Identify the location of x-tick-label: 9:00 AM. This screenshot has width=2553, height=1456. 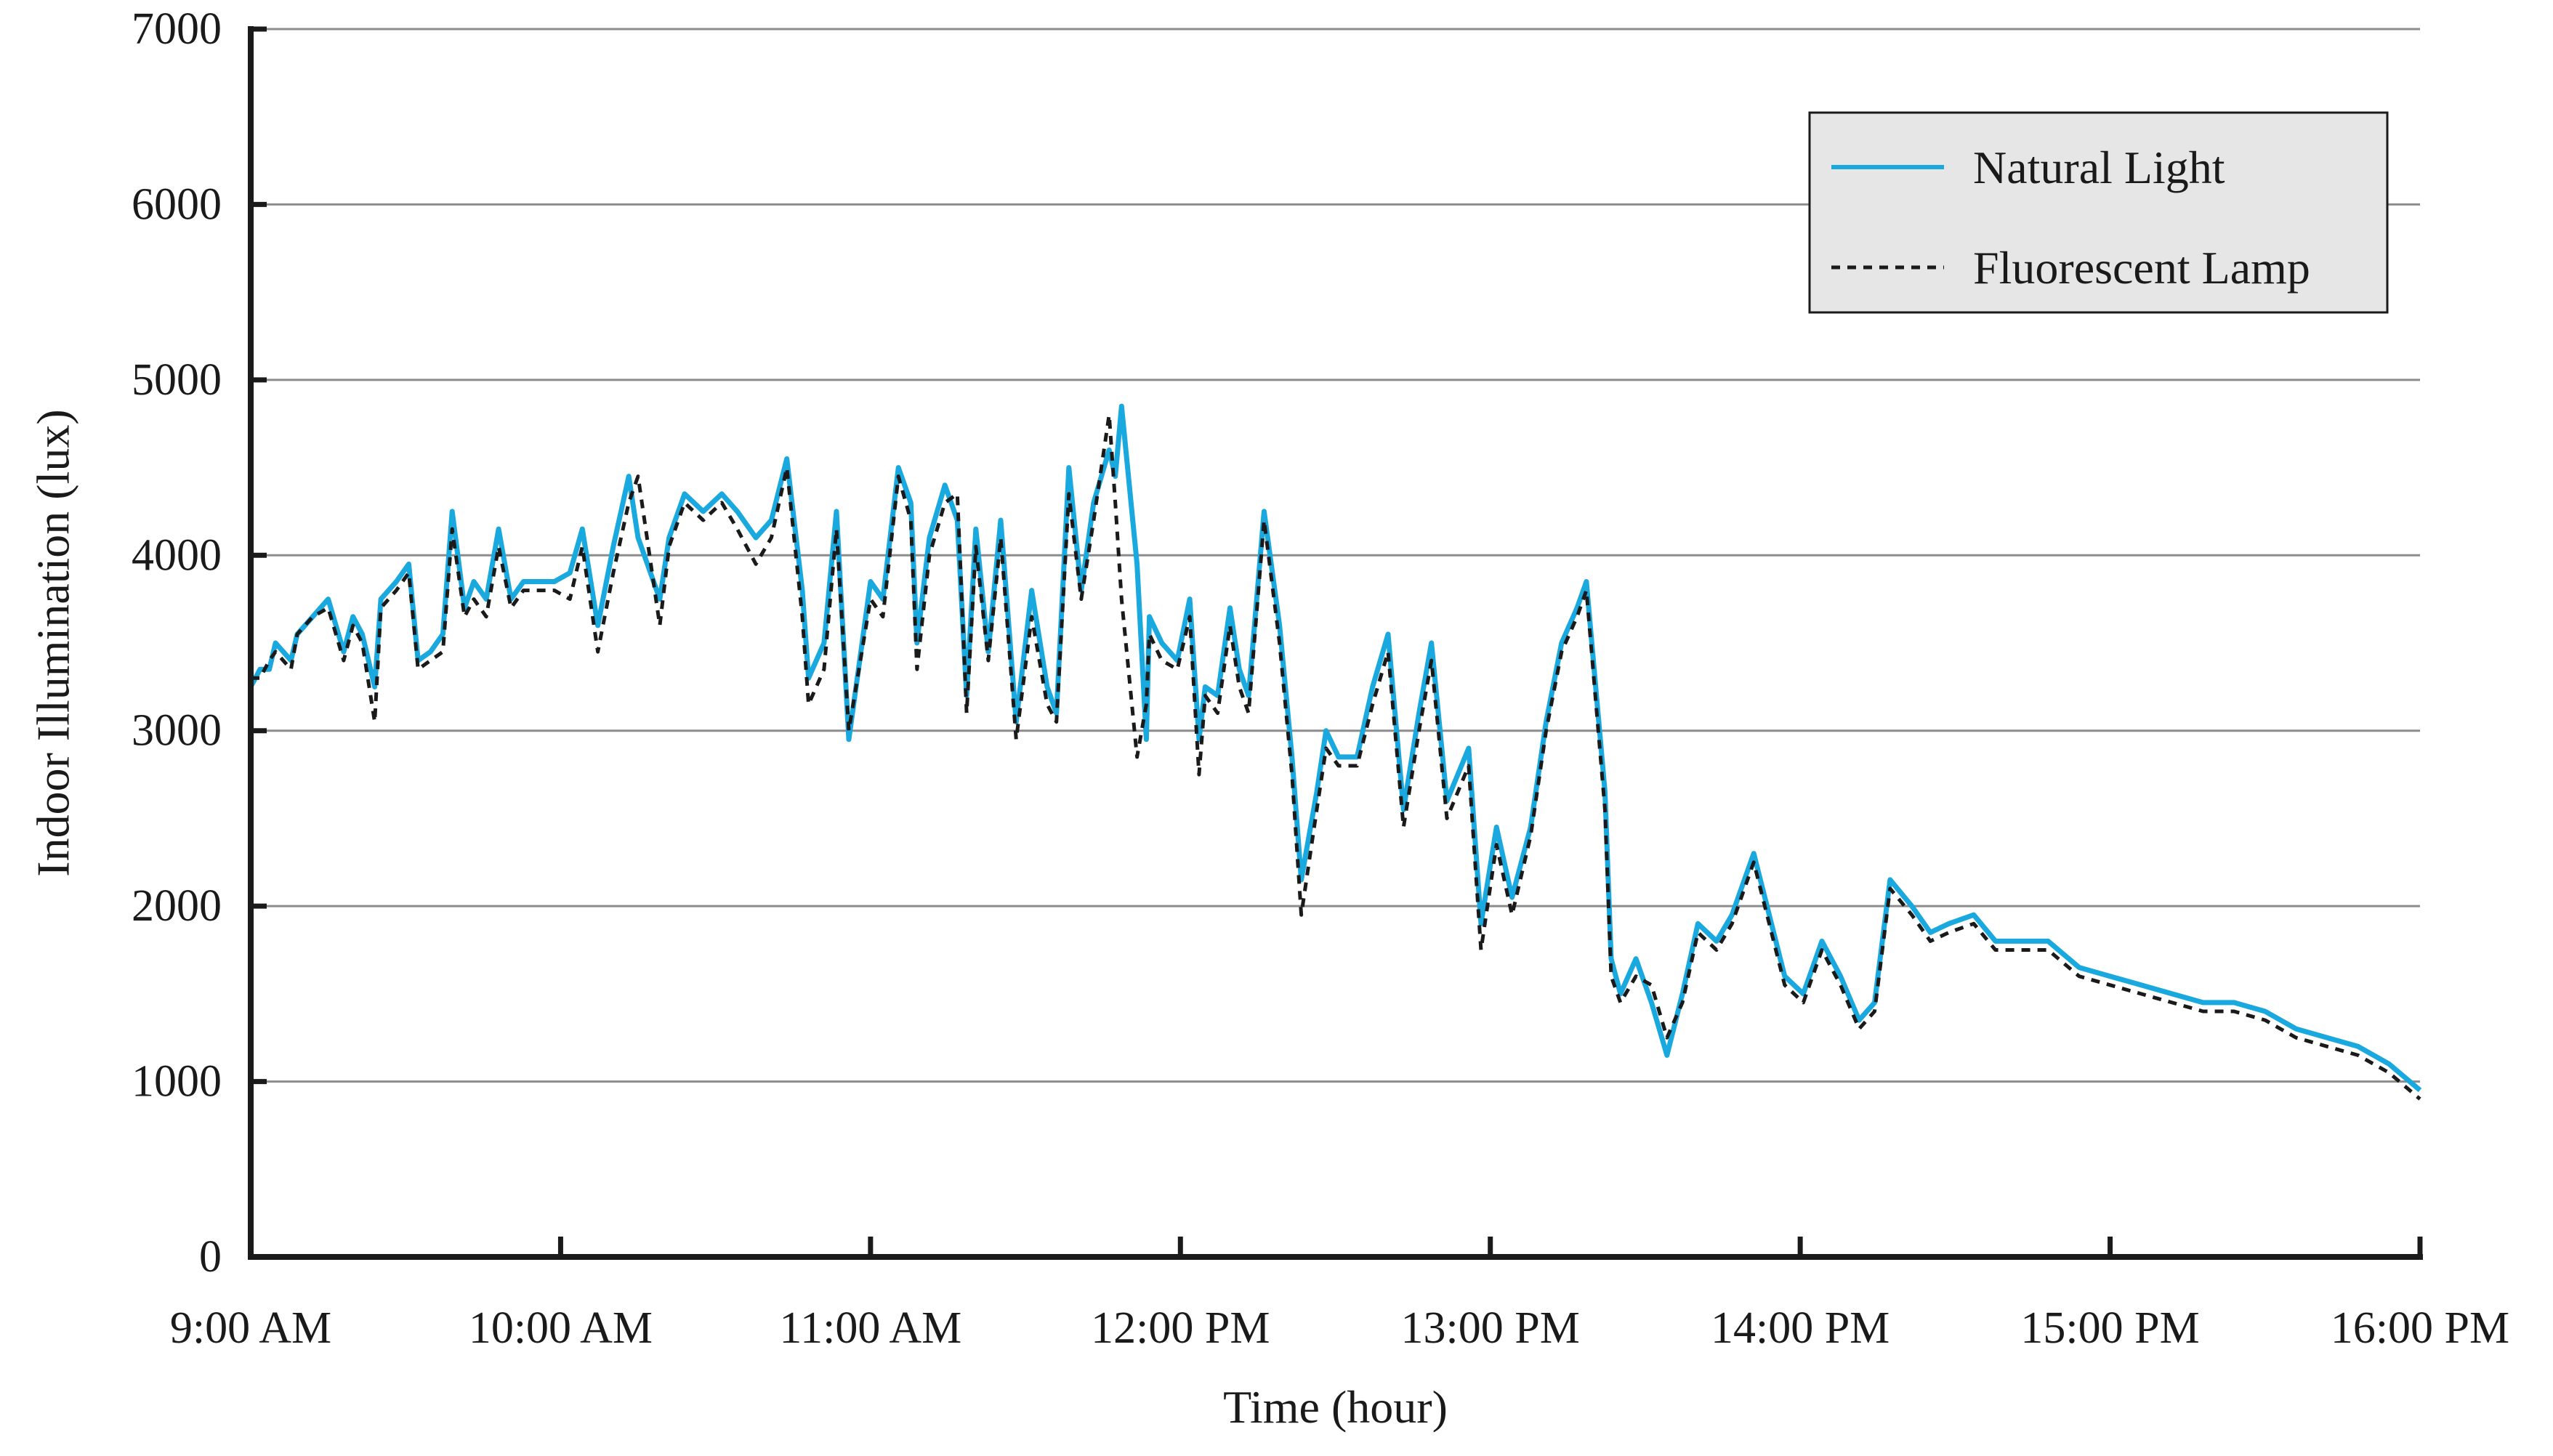
(250, 1328).